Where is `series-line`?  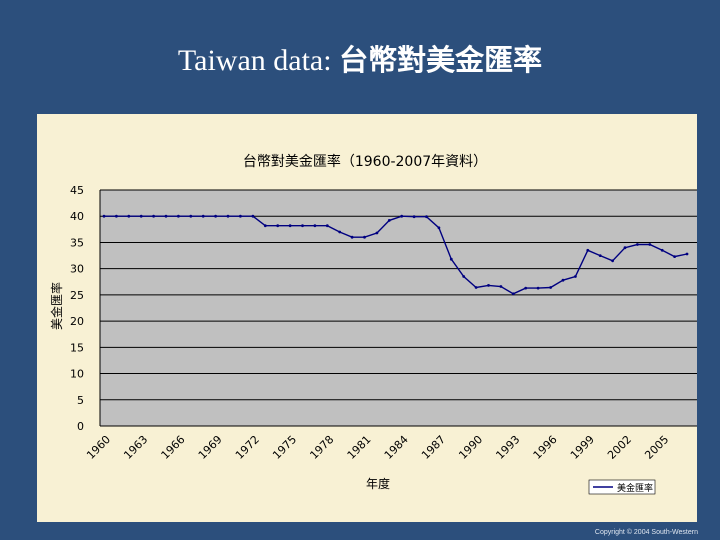 series-line is located at coordinates (395, 255).